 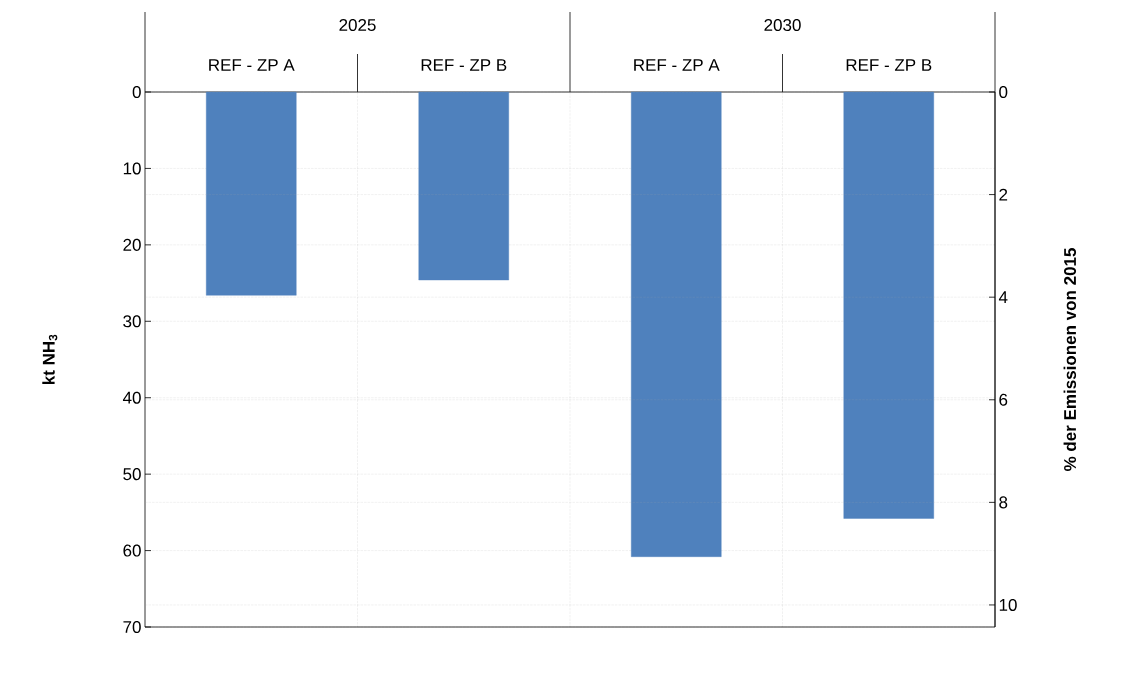 What do you see at coordinates (132, 474) in the screenshot?
I see `y-tick-label: 50` at bounding box center [132, 474].